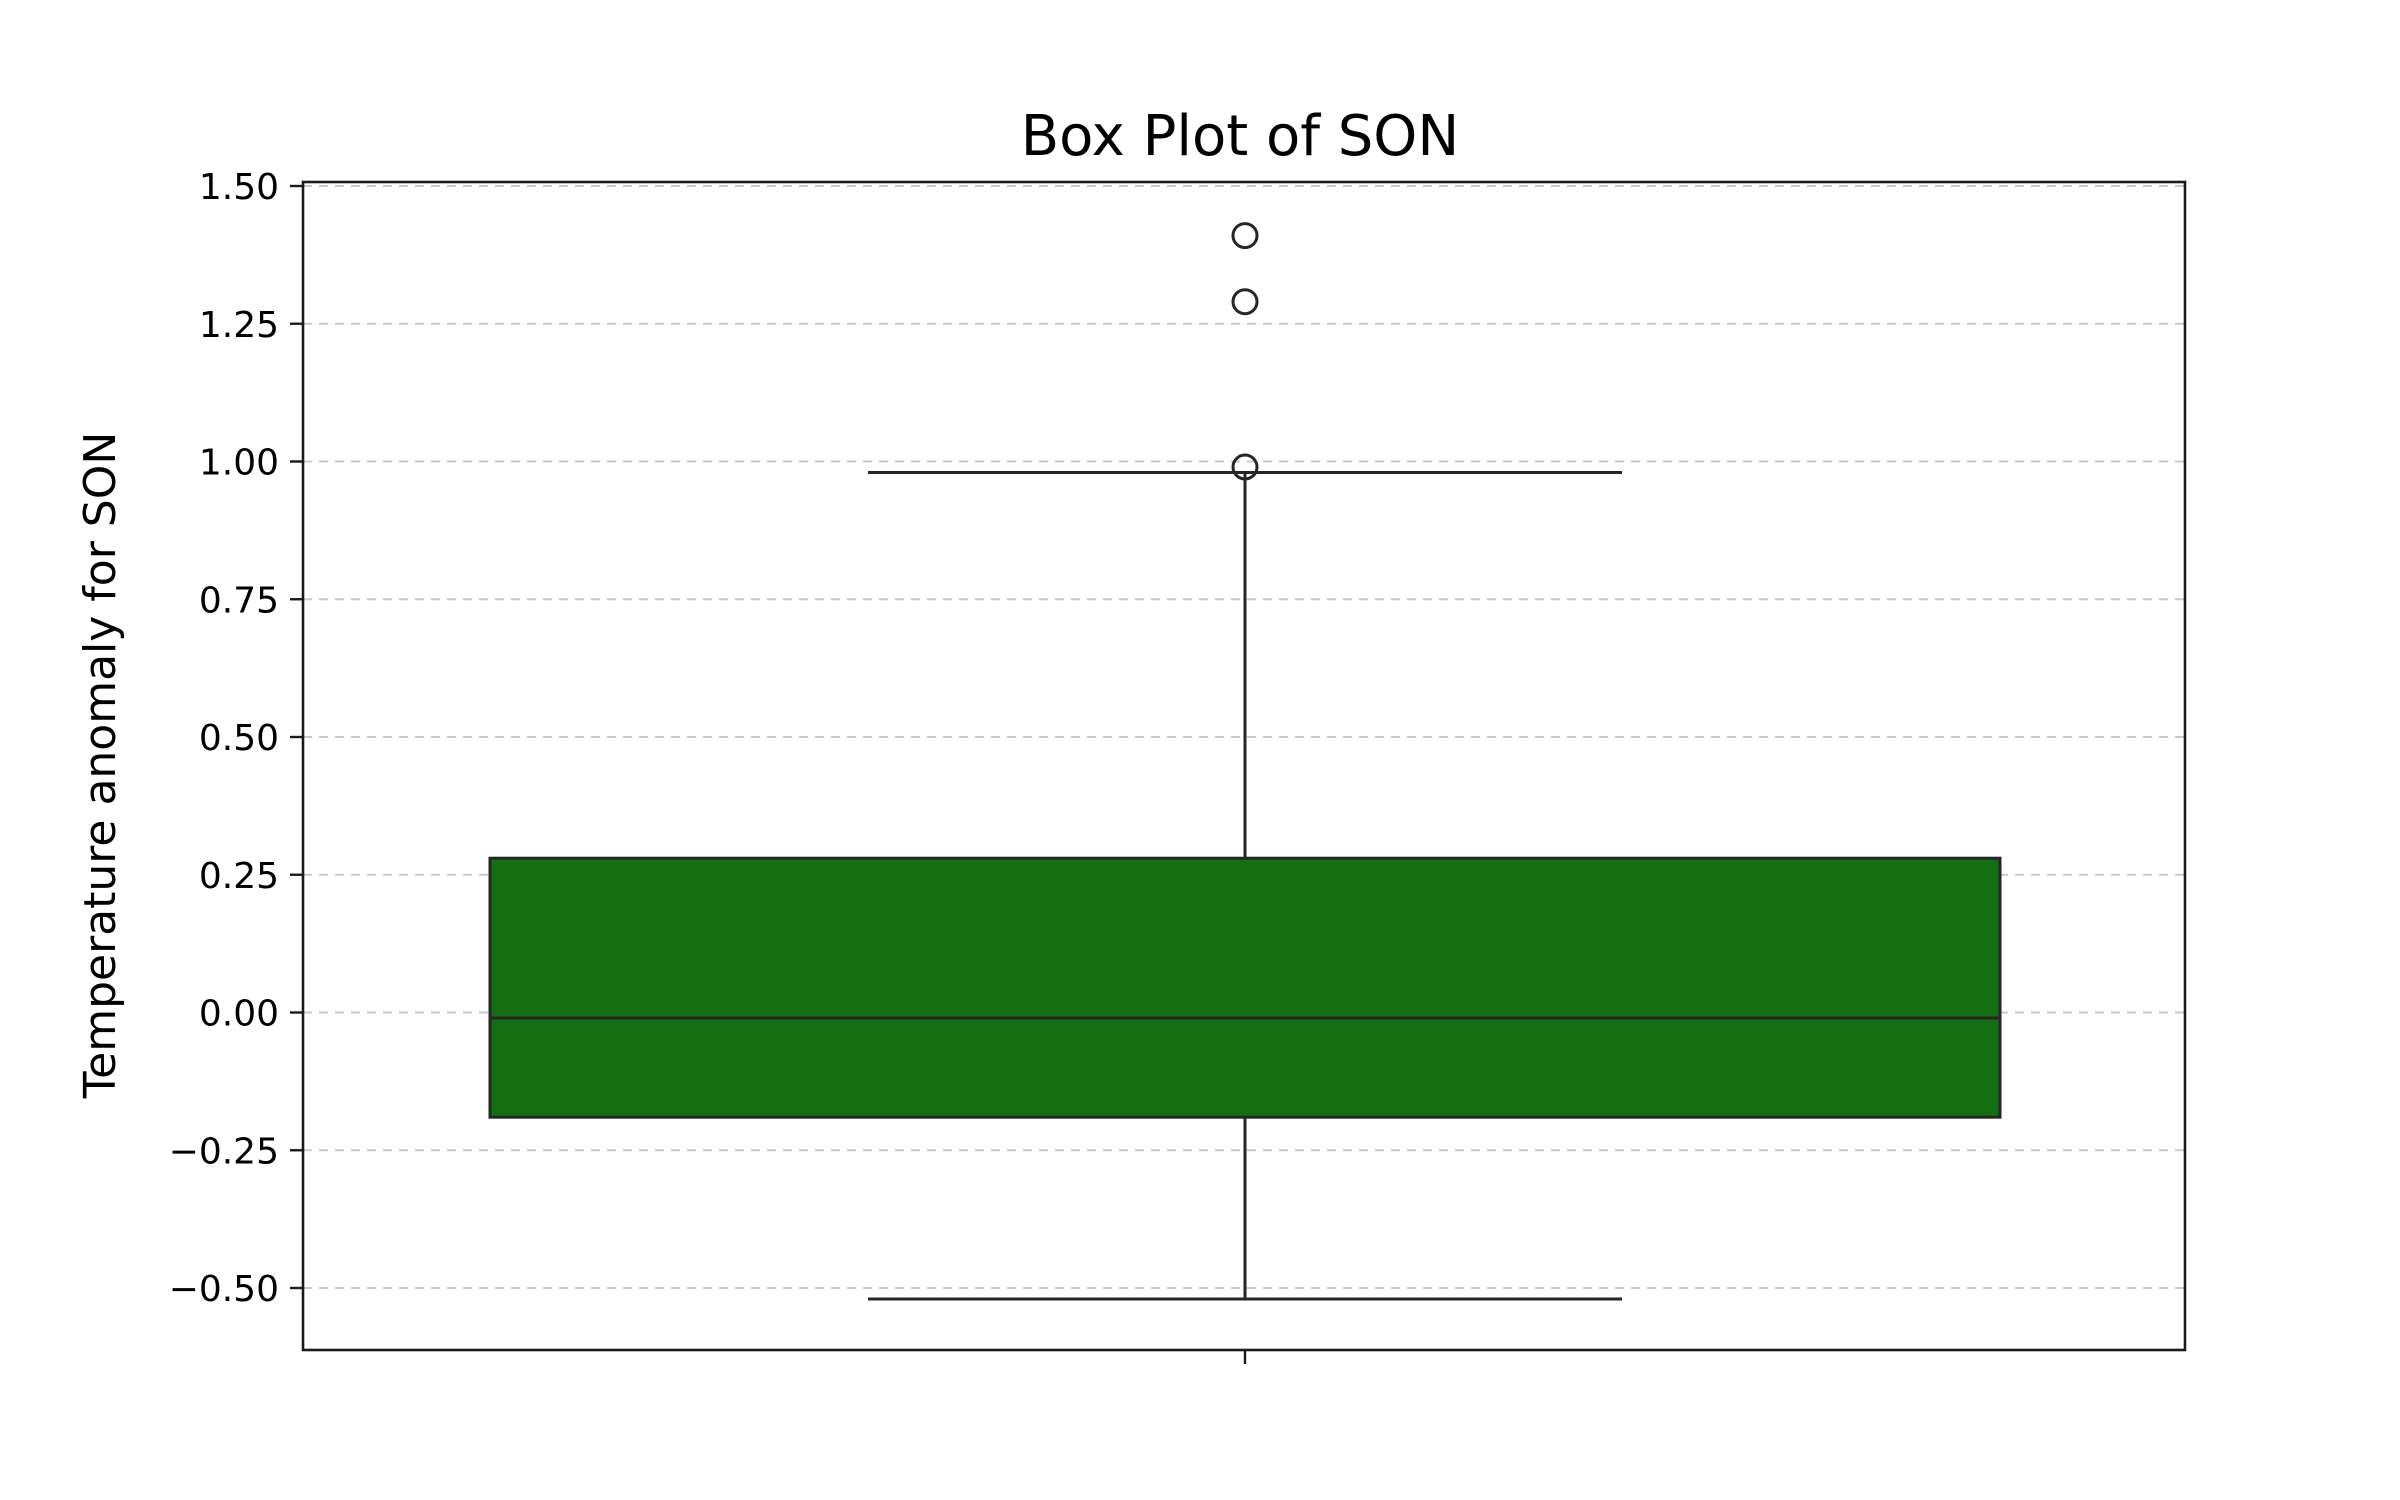 This screenshot has width=2400, height=1500. I want to click on y-tick-label: 0.00, so click(239, 1014).